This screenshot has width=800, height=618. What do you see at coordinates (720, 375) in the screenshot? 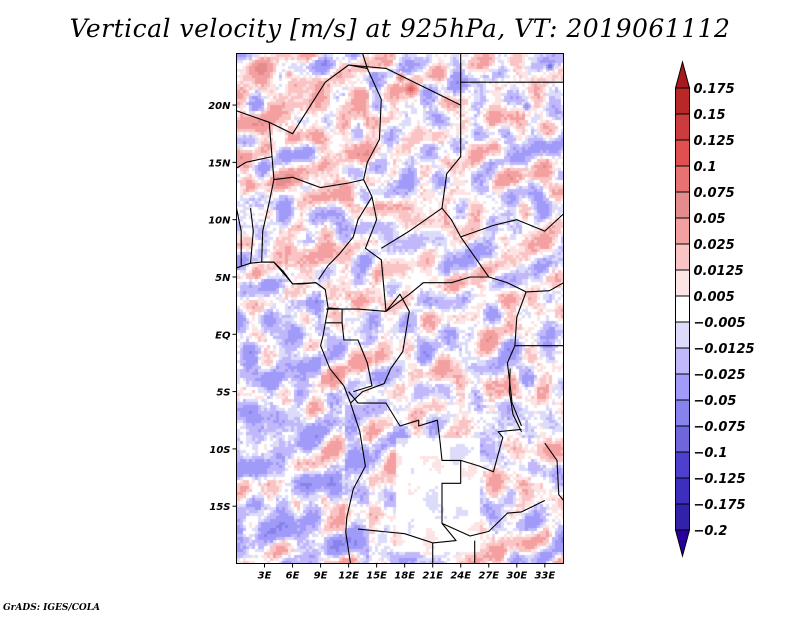
I see `colorbar-label: −0.025` at bounding box center [720, 375].